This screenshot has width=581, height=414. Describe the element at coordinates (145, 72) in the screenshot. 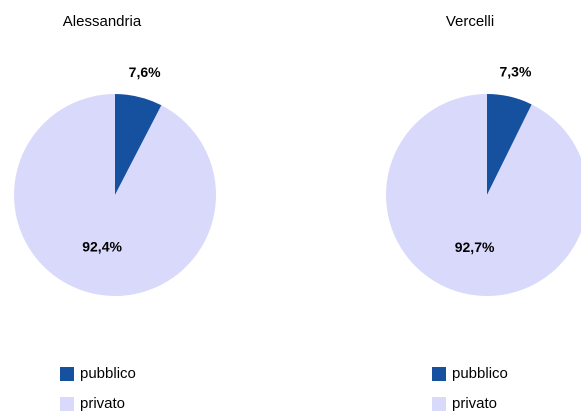

I see `value-label: 7,6%` at that location.